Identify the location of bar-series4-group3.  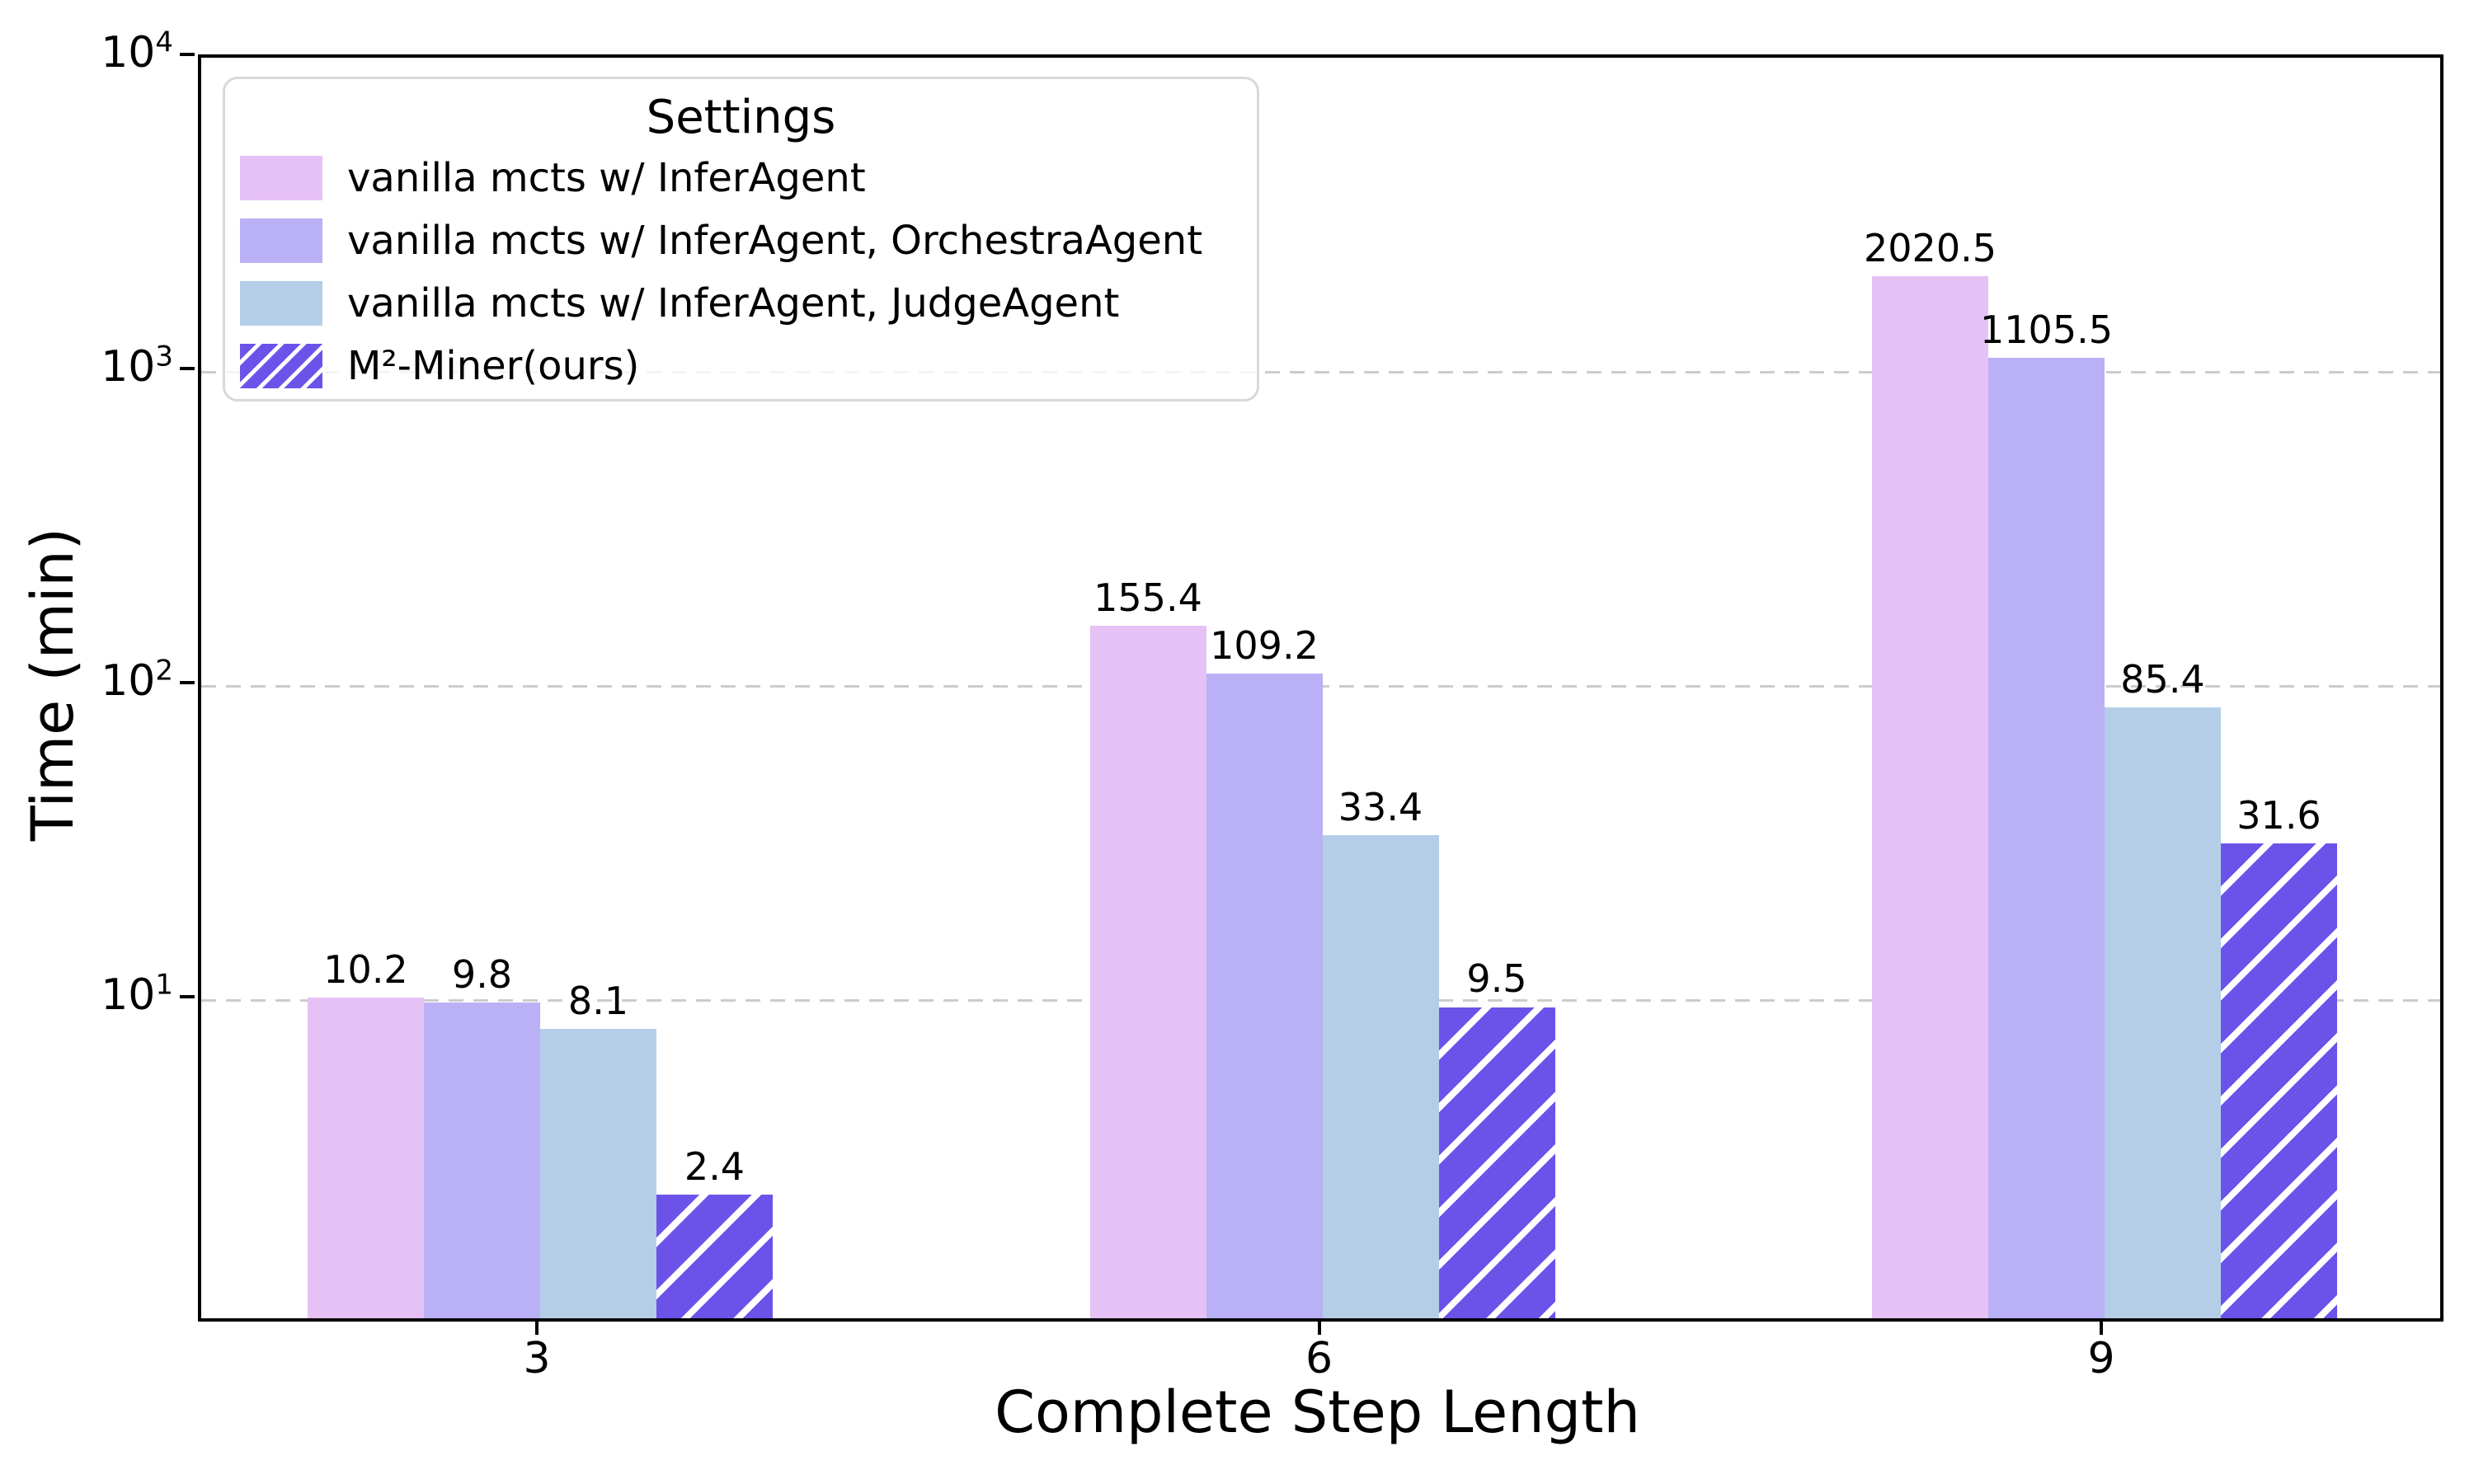
(714, 1256).